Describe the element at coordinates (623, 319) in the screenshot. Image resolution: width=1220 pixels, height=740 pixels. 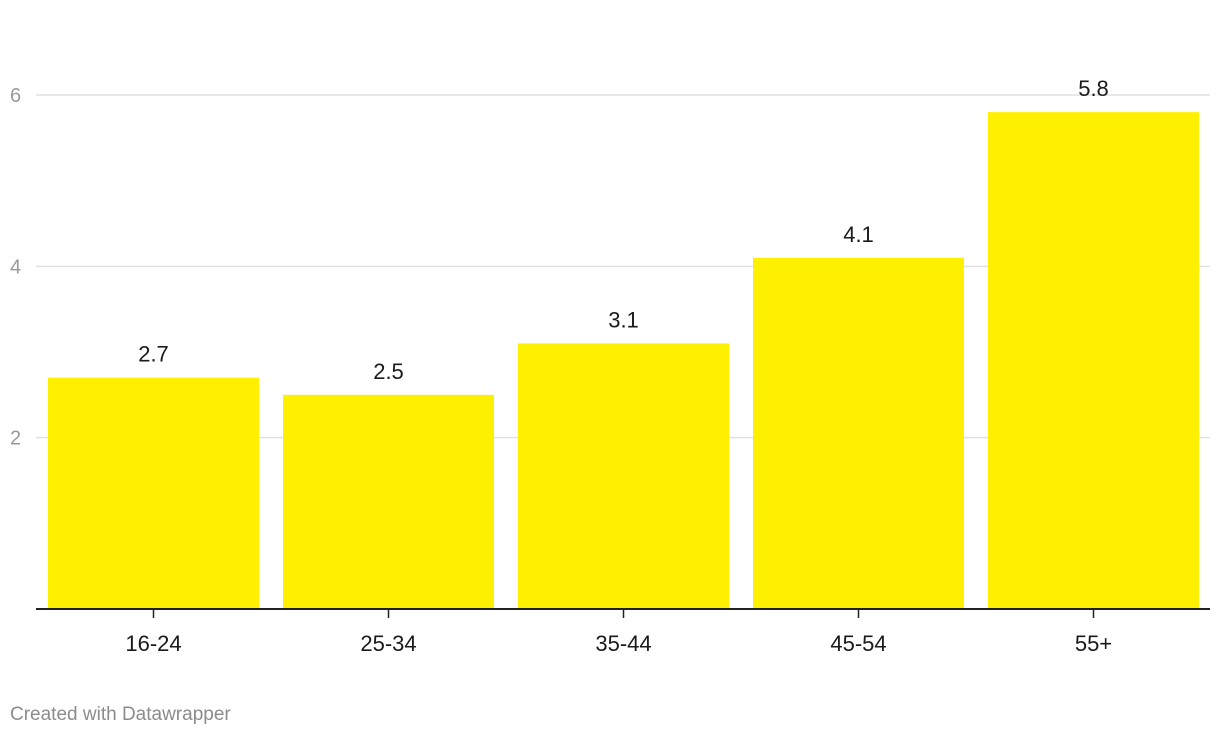
I see `value-label: 3.1` at that location.